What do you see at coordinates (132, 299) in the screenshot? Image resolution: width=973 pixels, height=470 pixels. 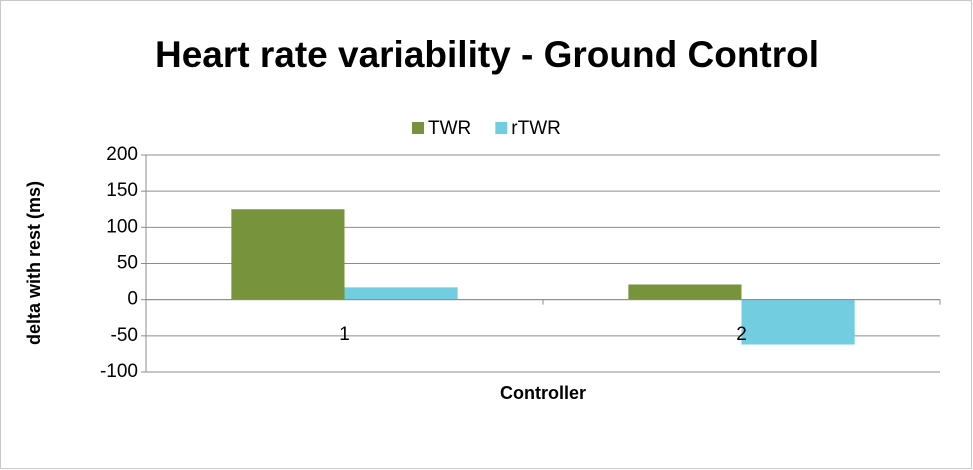 I see `y-tick-label: 0` at bounding box center [132, 299].